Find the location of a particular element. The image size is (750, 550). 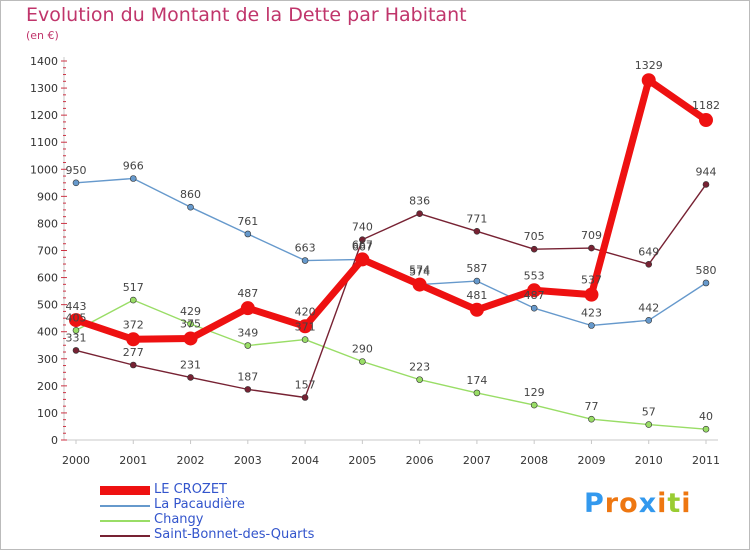

logo-letter: r is located at coordinates (612, 503).